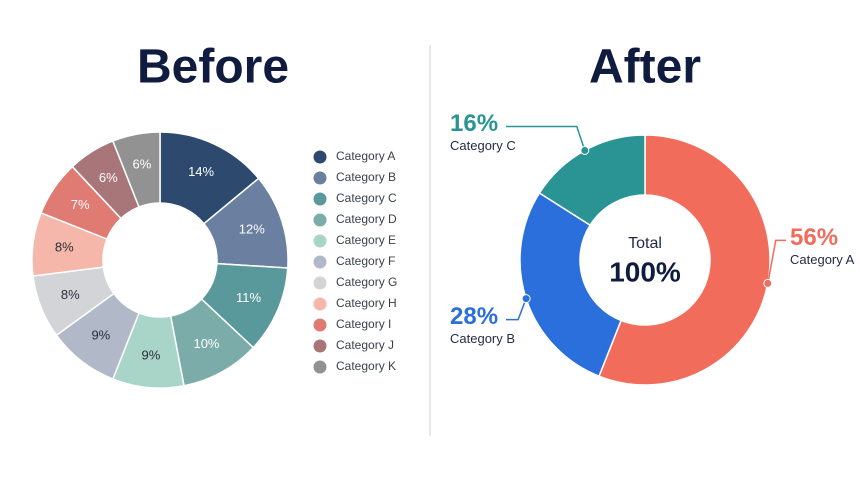 The image size is (860, 483). I want to click on legend-label: Category G, so click(366, 282).